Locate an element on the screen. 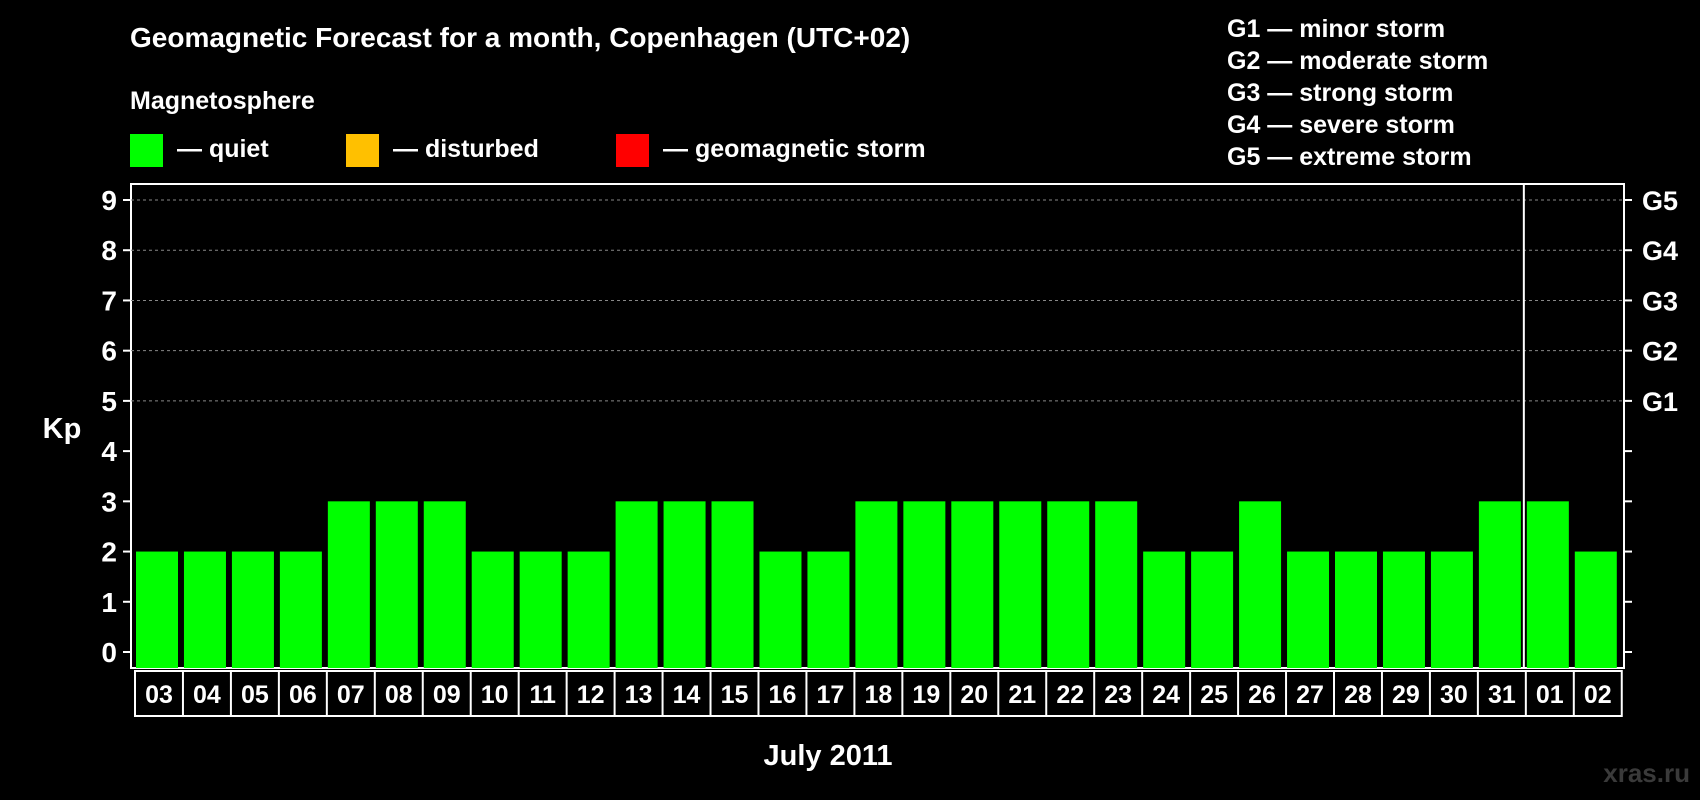 The height and width of the screenshot is (800, 1700). y-tick-label: 5 is located at coordinates (109, 401).